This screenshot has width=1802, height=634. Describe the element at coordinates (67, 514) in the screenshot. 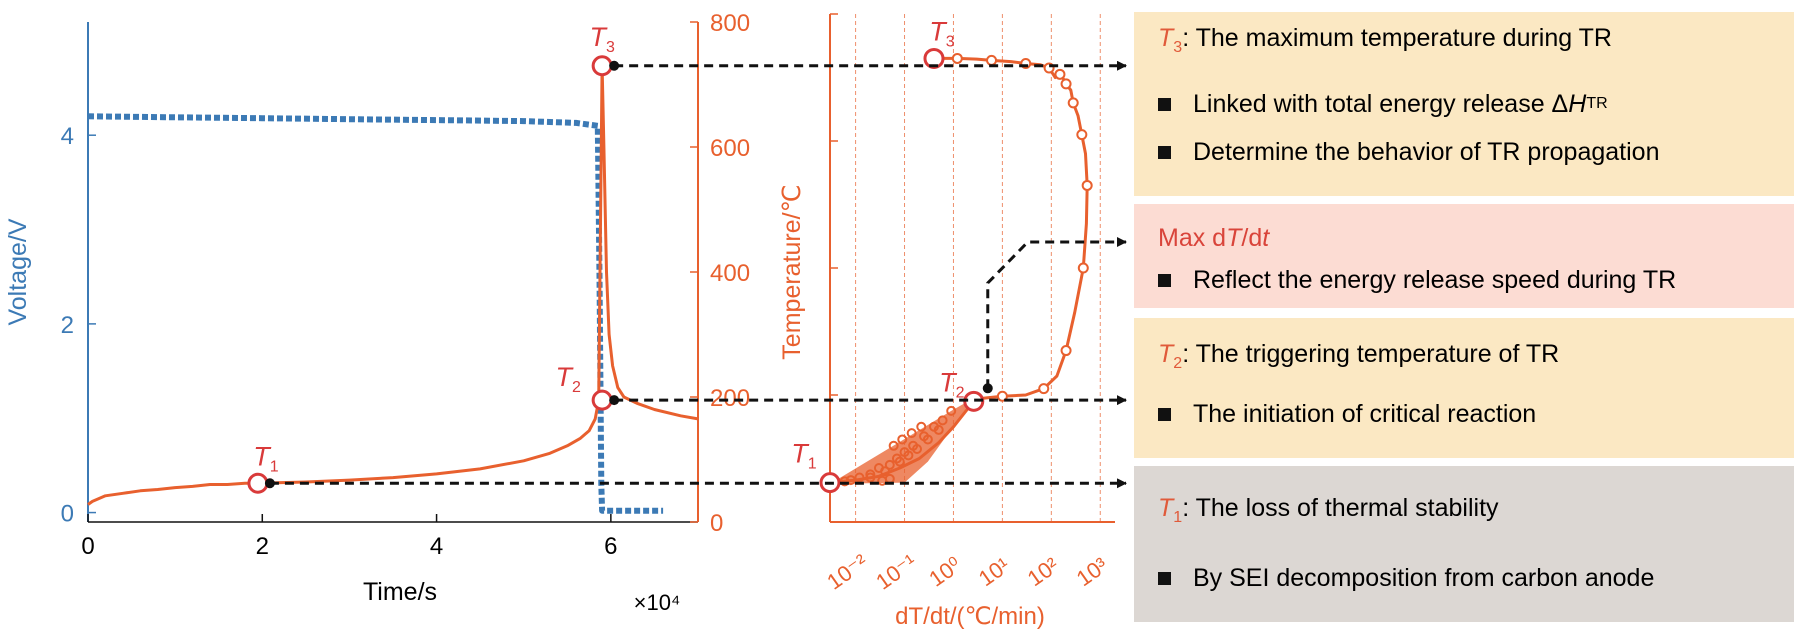

I see `left-tick-label: 0` at that location.